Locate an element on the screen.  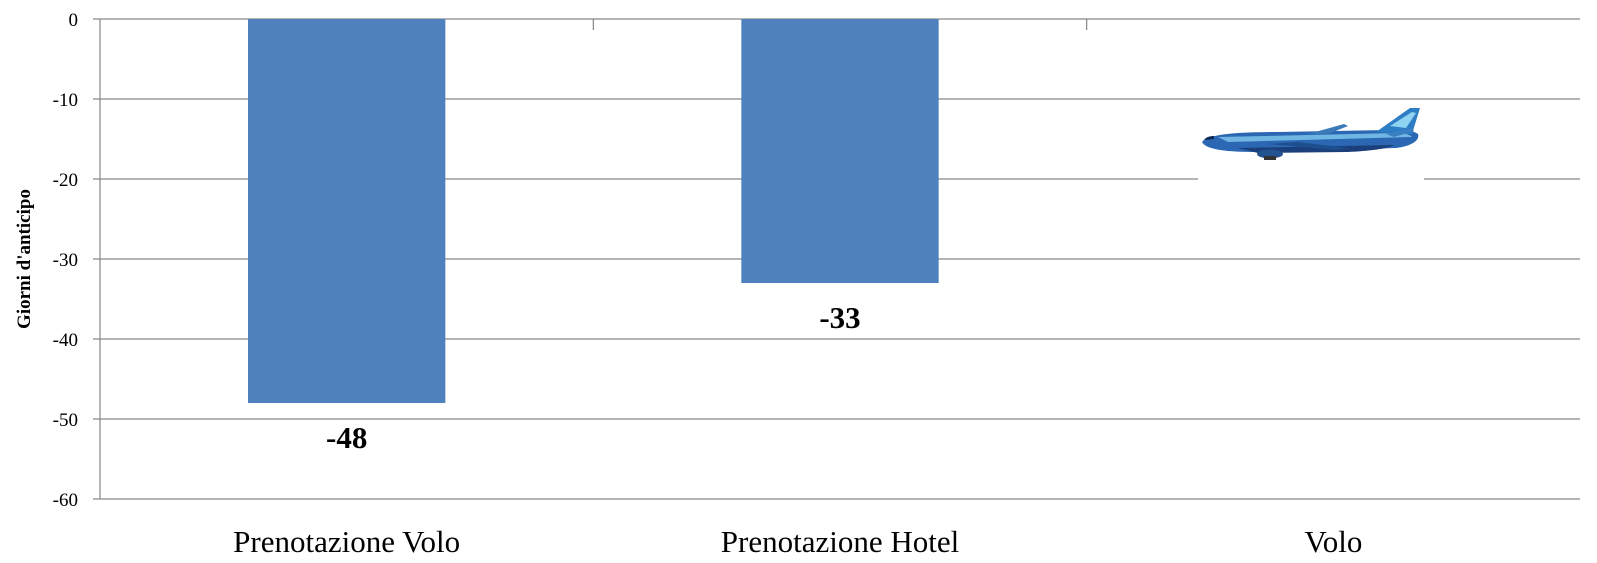
airplane-wing-upper is located at coordinates (1328, 129).